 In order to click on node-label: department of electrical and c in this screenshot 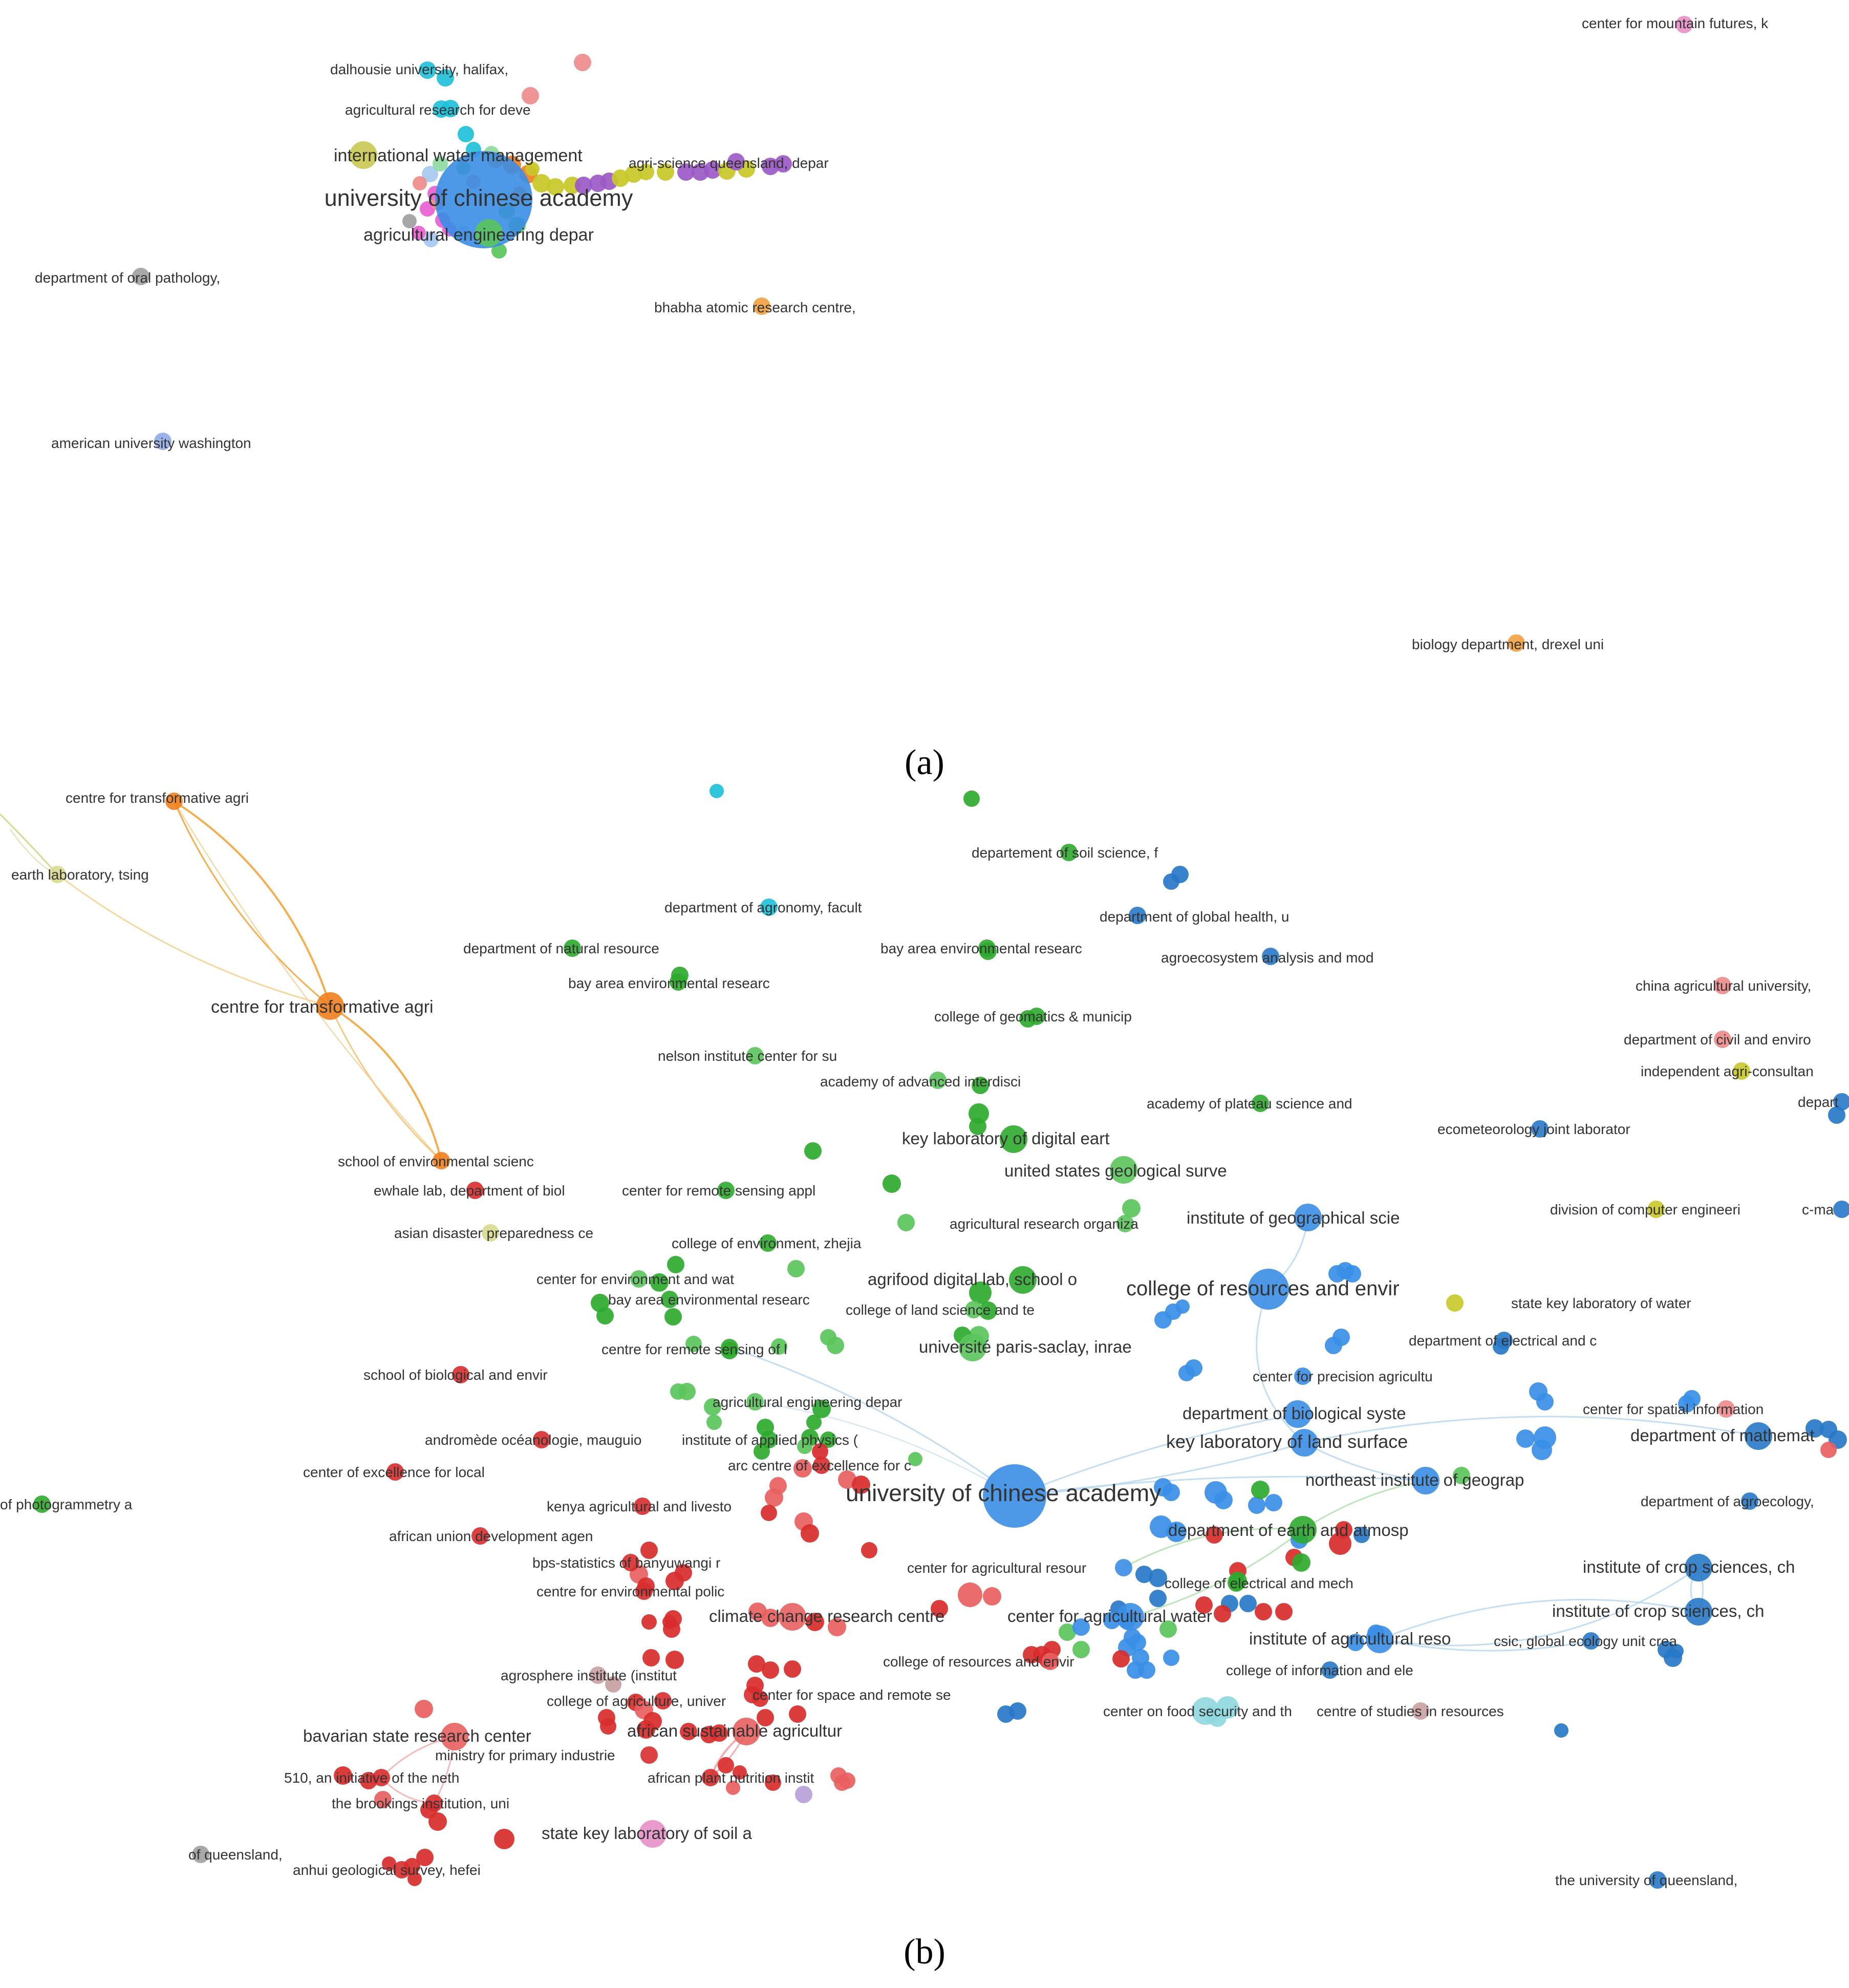, I will do `click(1503, 1341)`.